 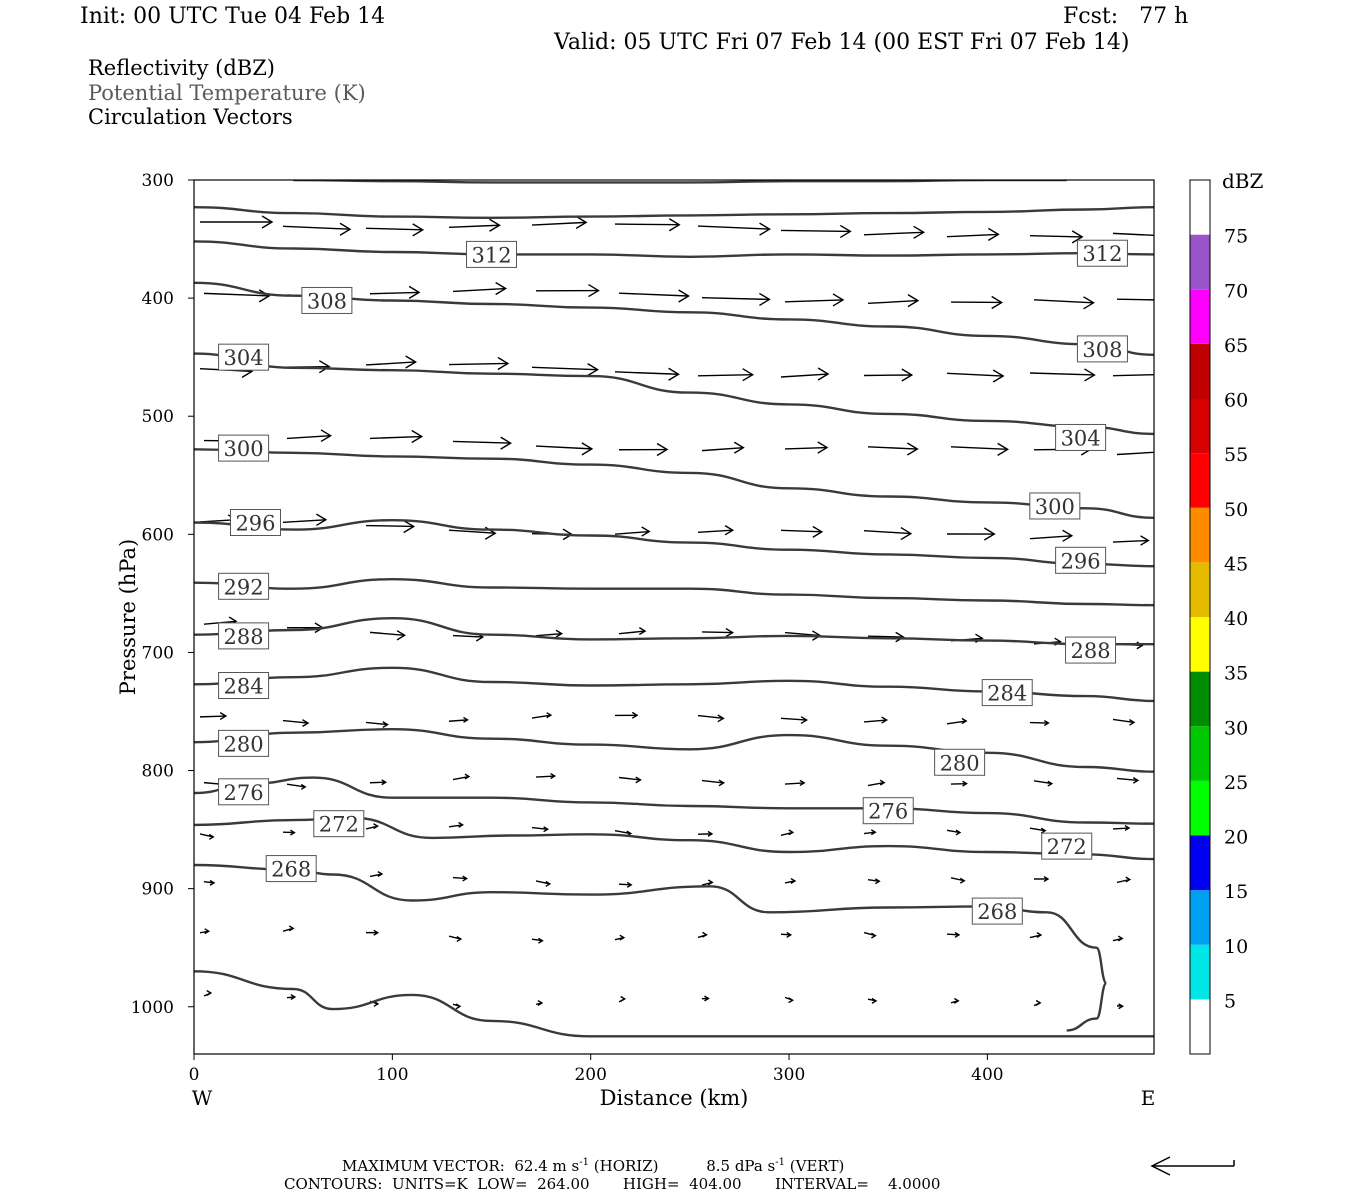 What do you see at coordinates (491, 255) in the screenshot?
I see `contour-label: 312` at bounding box center [491, 255].